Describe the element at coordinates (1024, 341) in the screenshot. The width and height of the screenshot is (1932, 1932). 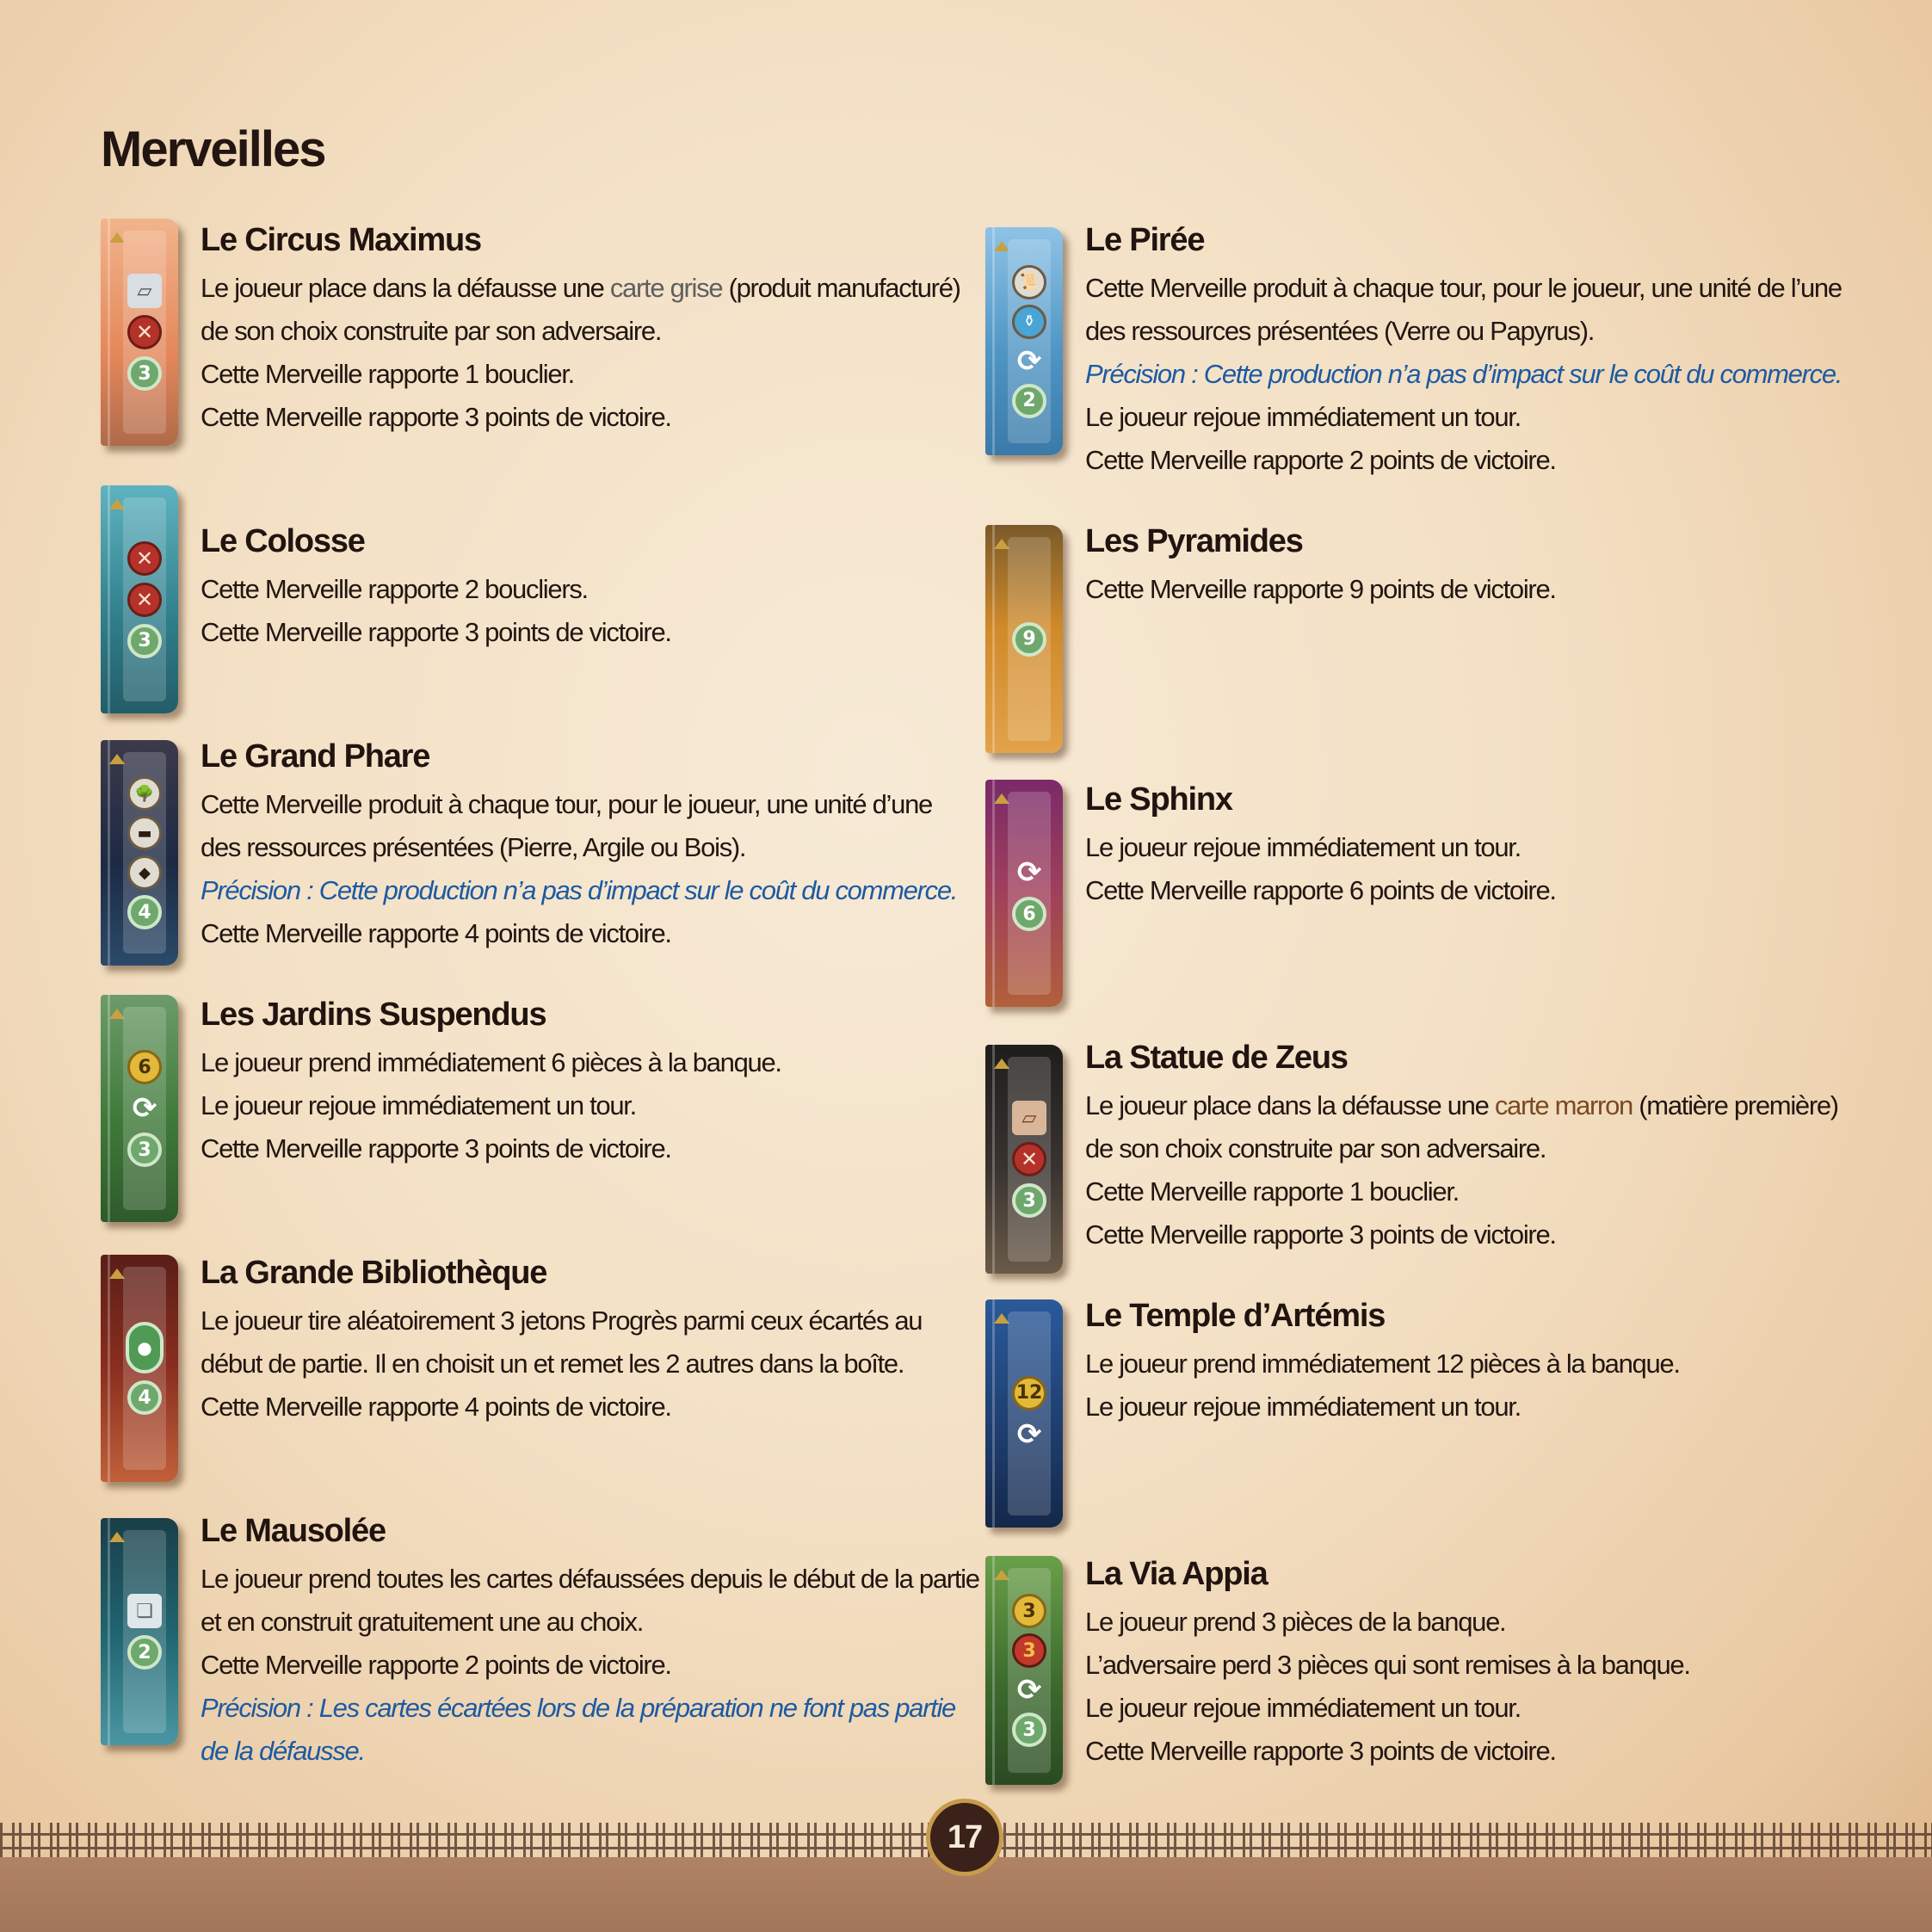
I see `wonder-card: 📜 ⚱ ⟳ 2` at that location.